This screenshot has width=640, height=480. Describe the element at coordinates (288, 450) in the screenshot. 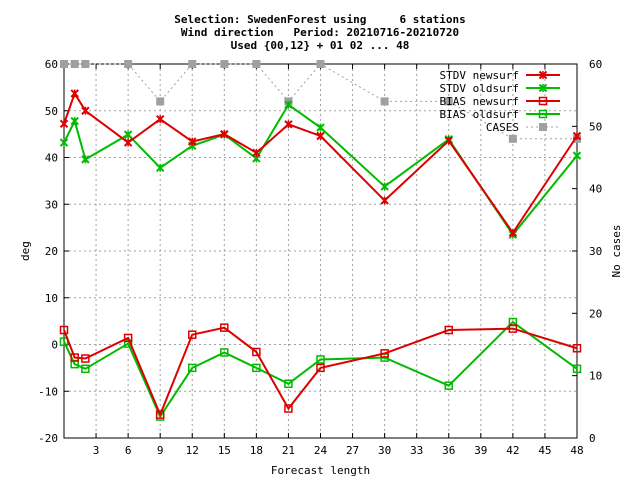

I see `x-tick-label: 21` at that location.